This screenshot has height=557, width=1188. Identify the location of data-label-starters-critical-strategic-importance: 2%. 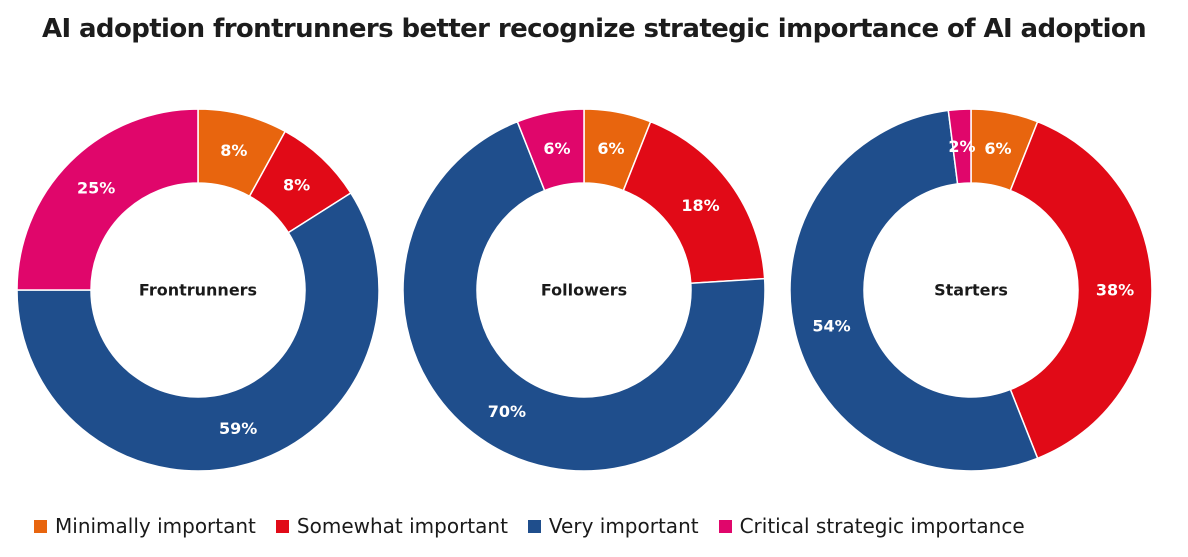
(961, 146).